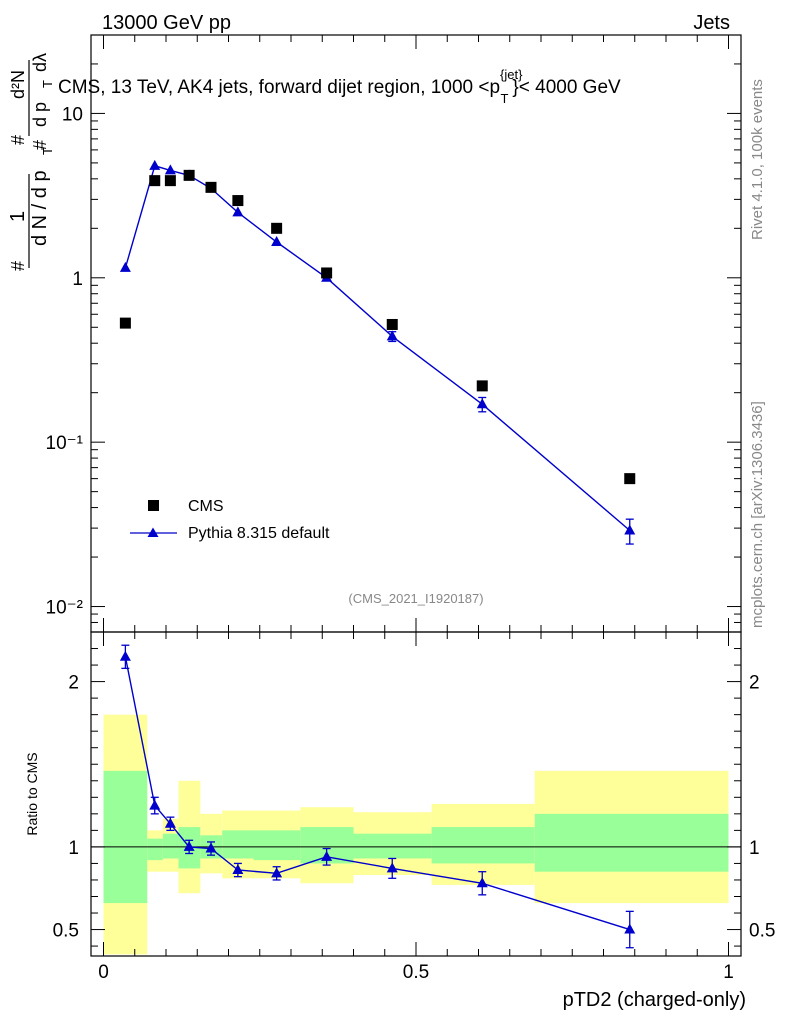  I want to click on analysis-id: (CMS_2021_I1920187), so click(415, 598).